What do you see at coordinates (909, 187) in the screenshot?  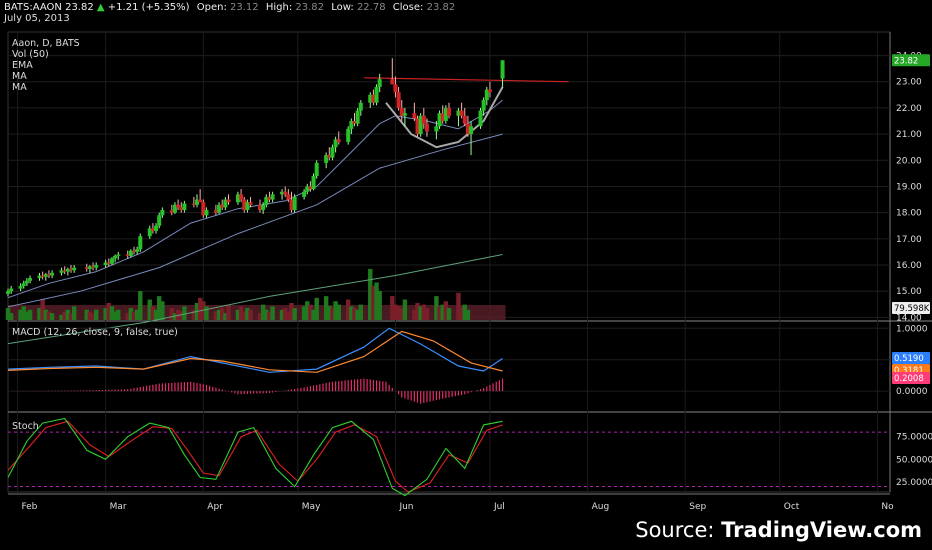 I see `price-tick-label: 19.00` at bounding box center [909, 187].